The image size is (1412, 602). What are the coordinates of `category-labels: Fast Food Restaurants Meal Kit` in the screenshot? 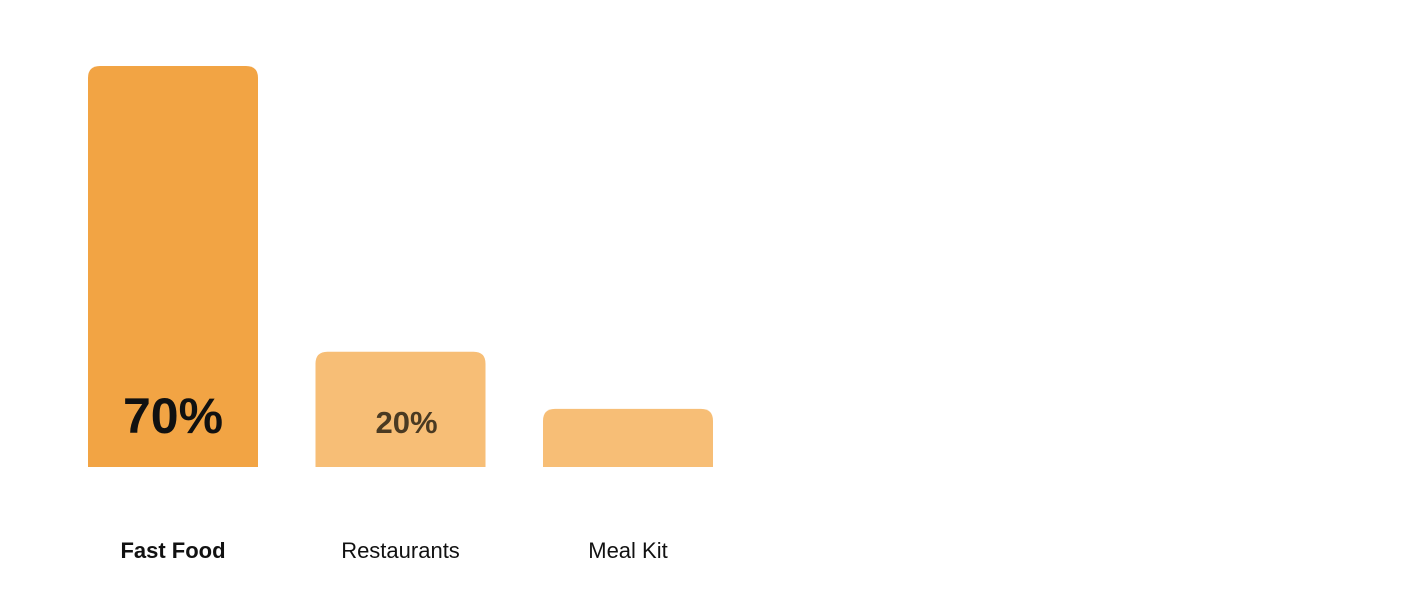 It's located at (393, 550).